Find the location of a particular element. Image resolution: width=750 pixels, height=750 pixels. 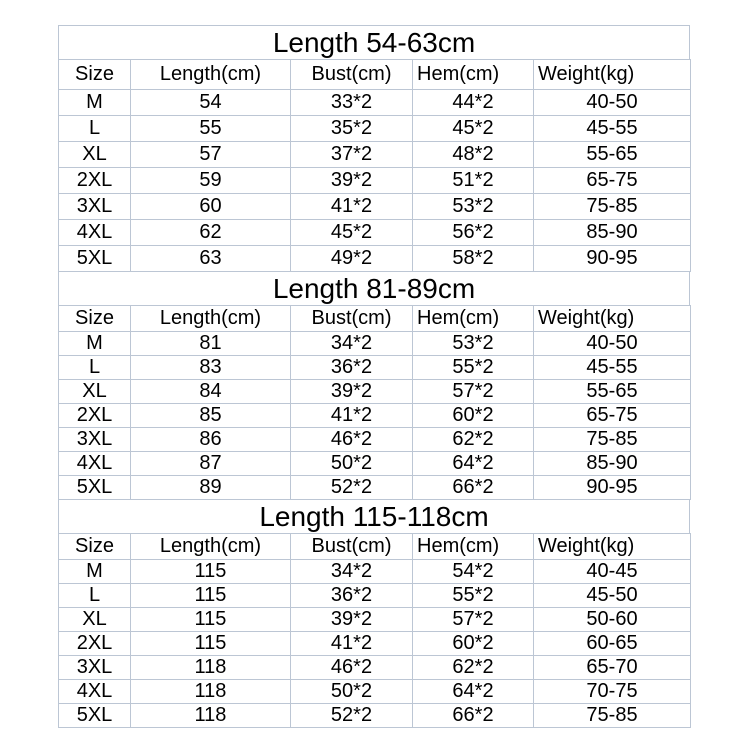

table-row: 3XL 60 41*2 53*2 75-85 is located at coordinates (374, 206).